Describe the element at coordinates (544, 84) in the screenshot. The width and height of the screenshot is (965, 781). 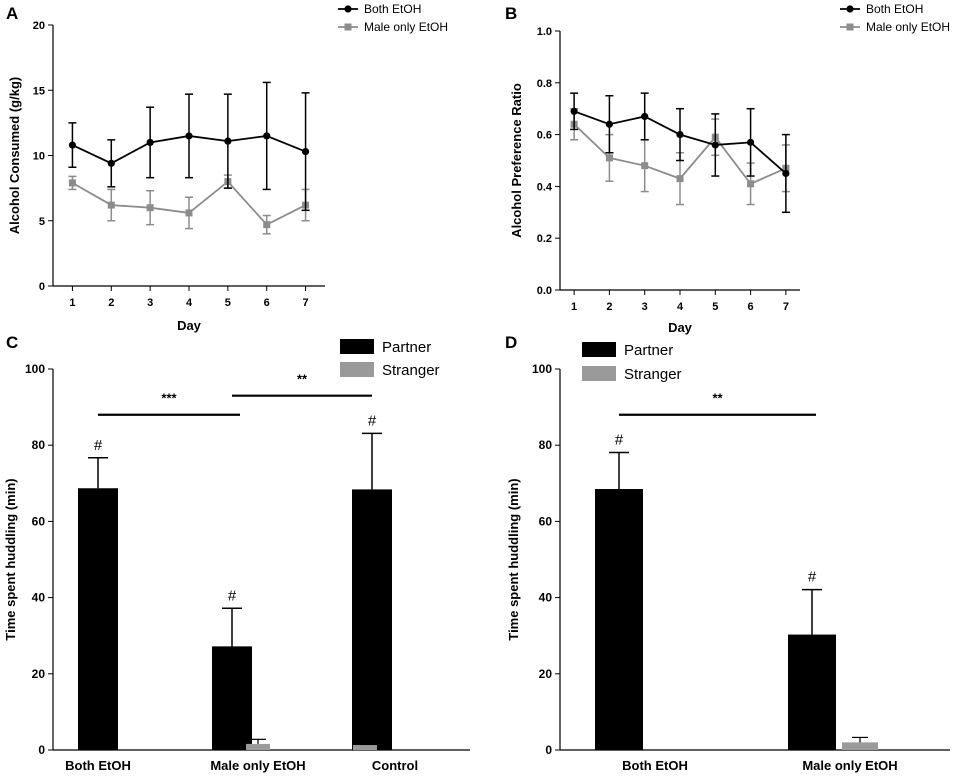
I see `y-tick-label: 0.8` at that location.